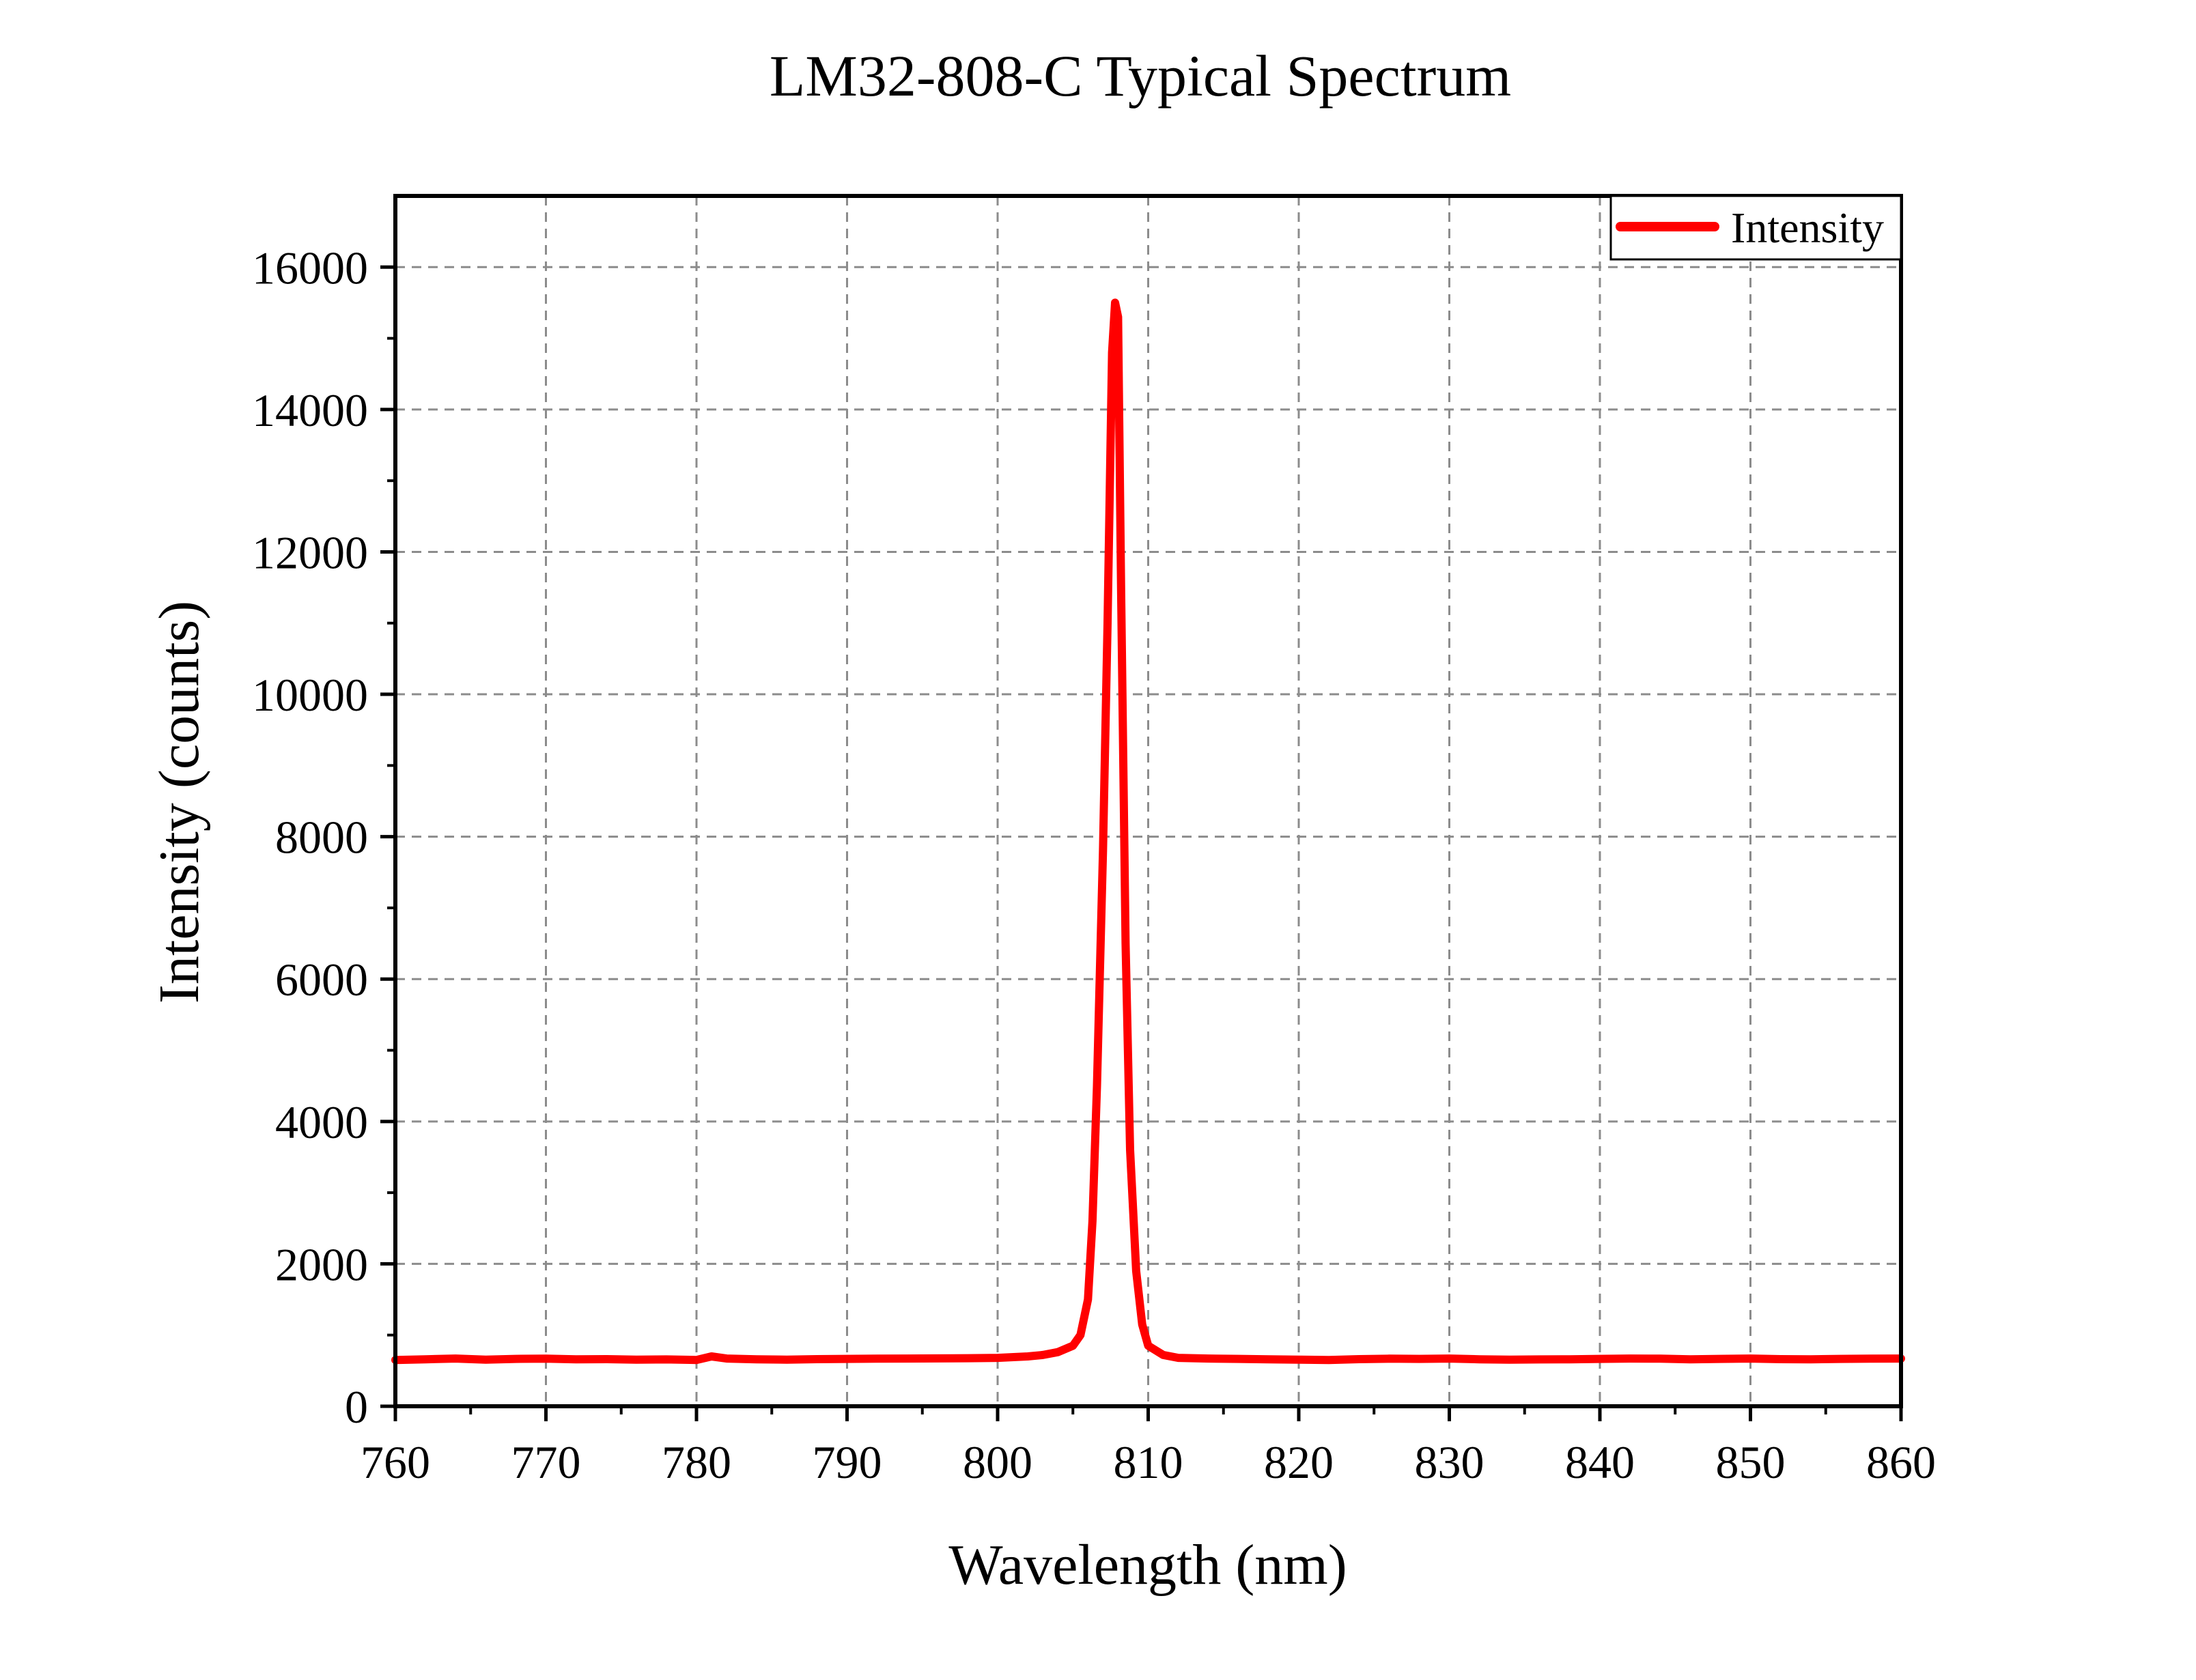 The image size is (2196, 1680). I want to click on x-tick-label: 800, so click(998, 1462).